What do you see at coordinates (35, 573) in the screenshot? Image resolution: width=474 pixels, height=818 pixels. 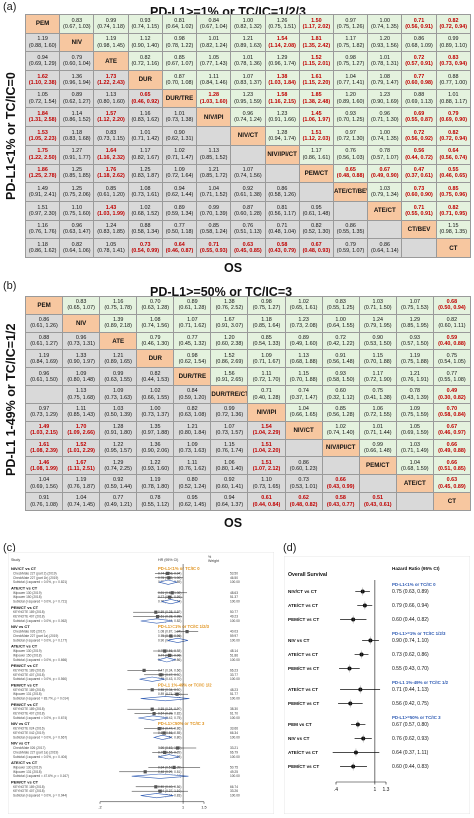 I see `study-label: CheckMate 227 (part 2) (2019)` at bounding box center [35, 573].